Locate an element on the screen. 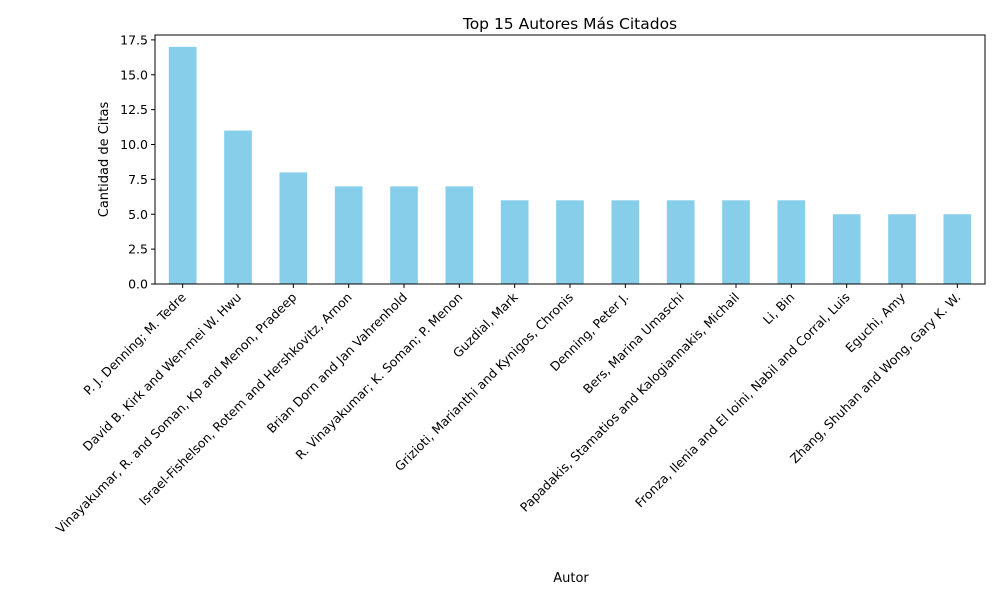 The image size is (1000, 600). y-tick-label: 15.0 is located at coordinates (134, 74).